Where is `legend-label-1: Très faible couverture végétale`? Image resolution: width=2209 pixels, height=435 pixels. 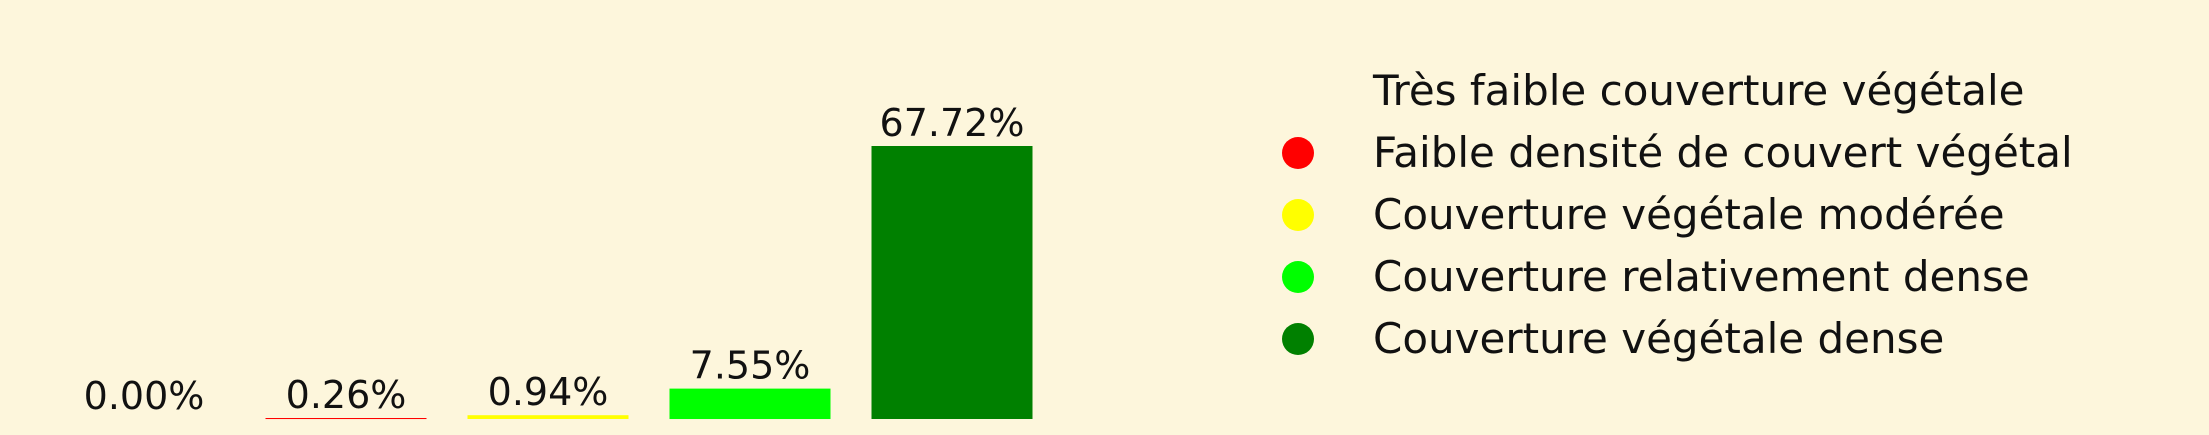
legend-label-1: Très faible couverture végétale is located at coordinates (1698, 90).